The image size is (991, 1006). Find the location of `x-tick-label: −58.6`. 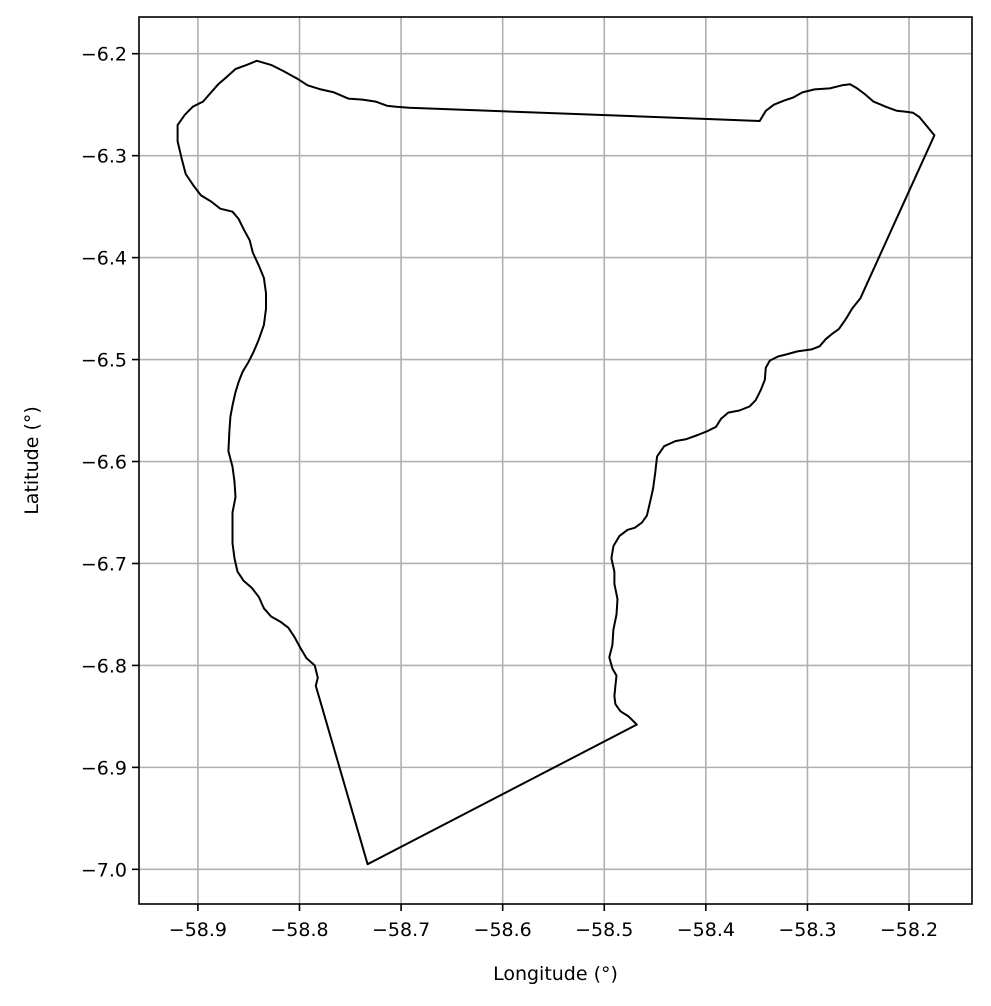

x-tick-label: −58.6 is located at coordinates (503, 930).